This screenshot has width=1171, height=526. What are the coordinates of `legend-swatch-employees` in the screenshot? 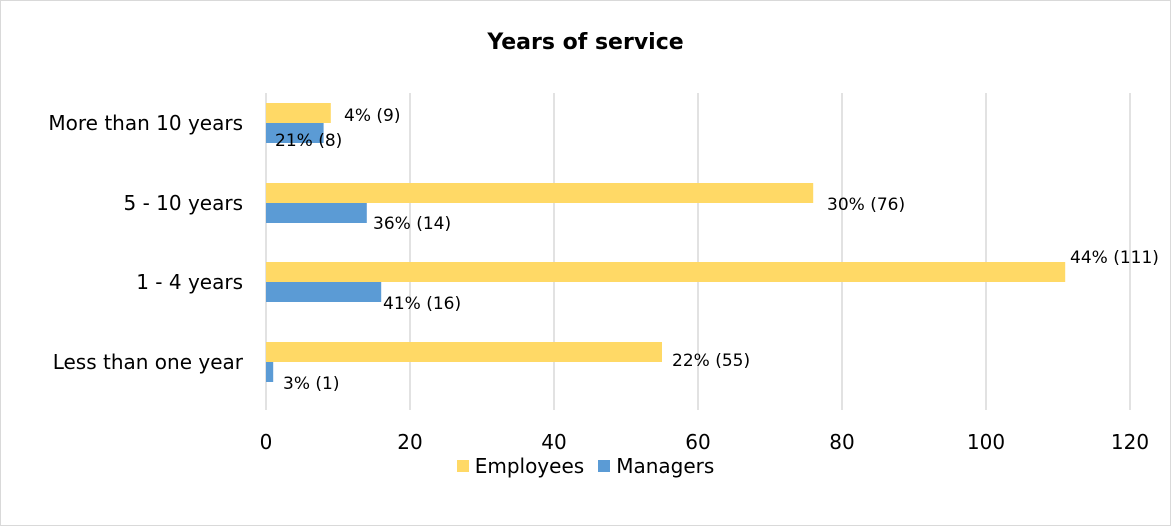 It's located at (462, 466).